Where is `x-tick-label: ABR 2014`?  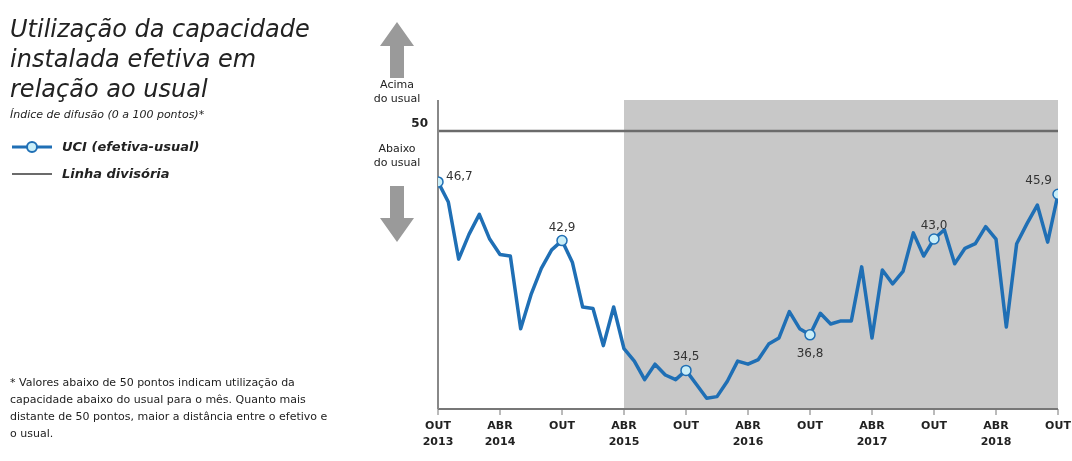 x-tick-label: ABR 2014 is located at coordinates (500, 433).